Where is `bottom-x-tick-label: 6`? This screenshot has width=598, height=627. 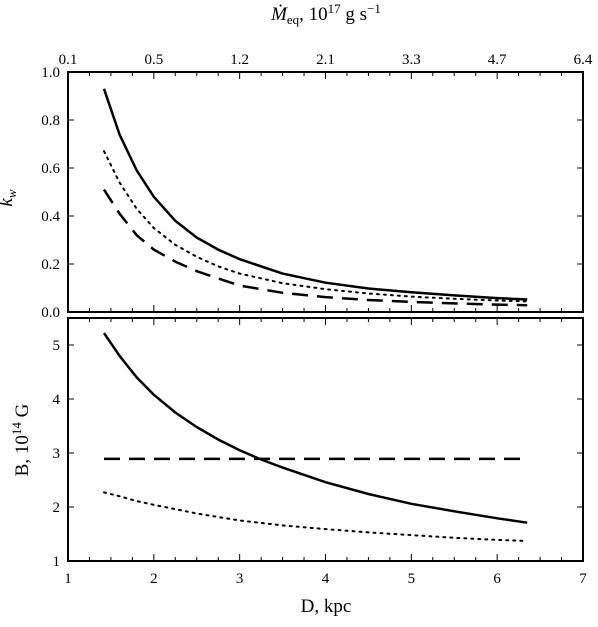 bottom-x-tick-label: 6 is located at coordinates (497, 579).